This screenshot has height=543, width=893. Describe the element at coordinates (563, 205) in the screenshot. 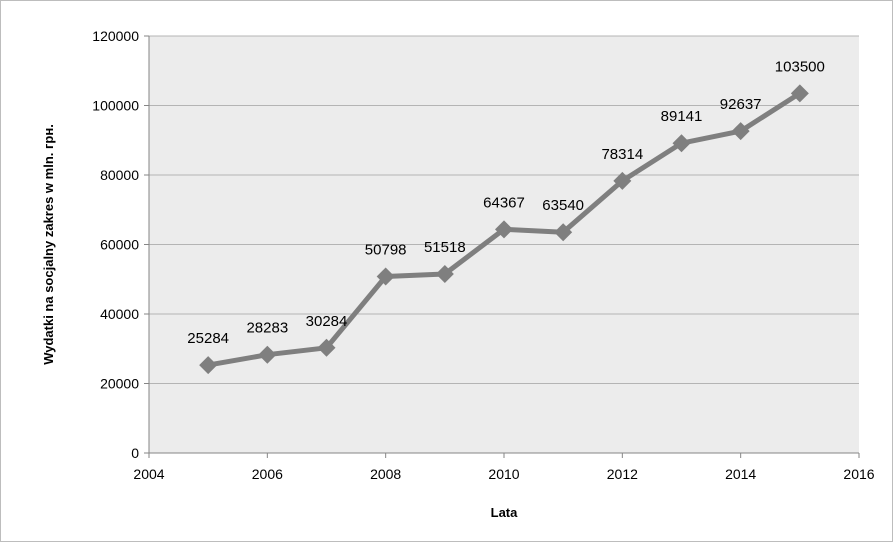

I see `data-label-2011: 63540` at that location.